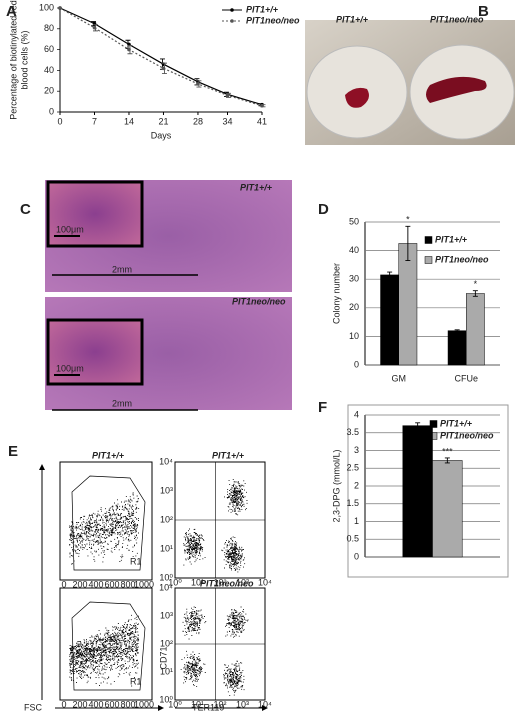  Describe the element at coordinates (60, 8) in the screenshot. I see `point` at that location.